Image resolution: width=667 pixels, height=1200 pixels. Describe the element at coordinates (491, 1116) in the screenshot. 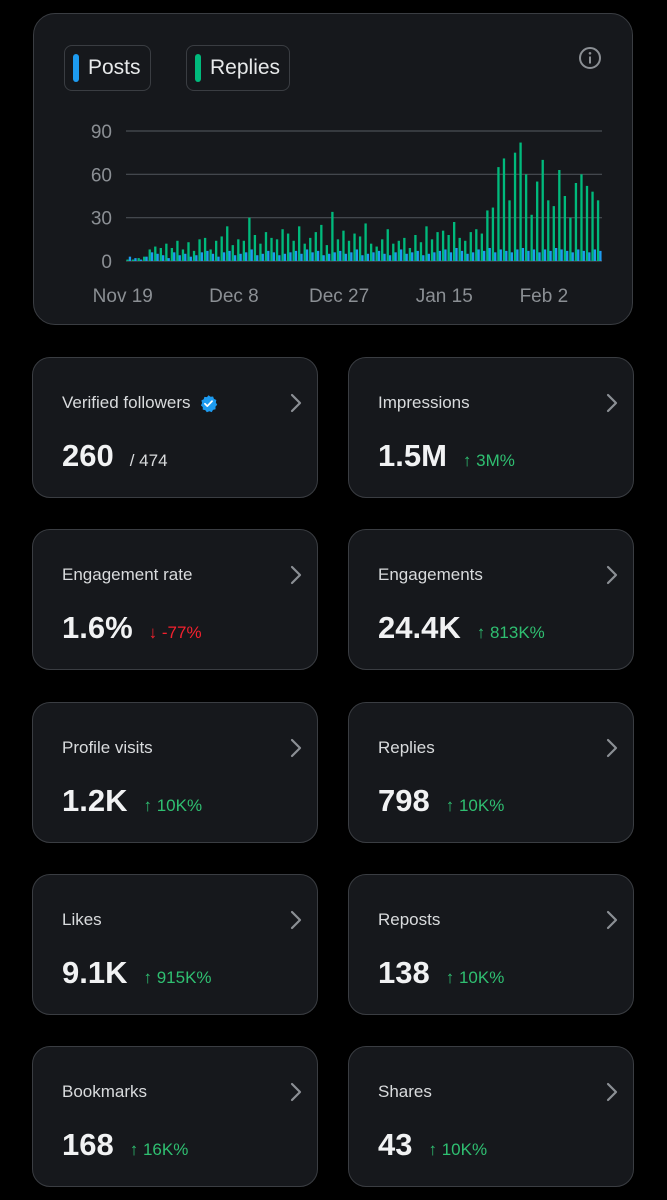

I see `card-shares: Shares 43 ↑ 10K%` at that location.